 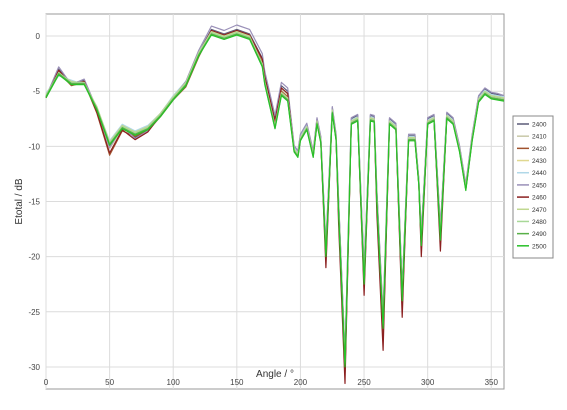 I want to click on x-tick-label: 350, so click(x=492, y=382).